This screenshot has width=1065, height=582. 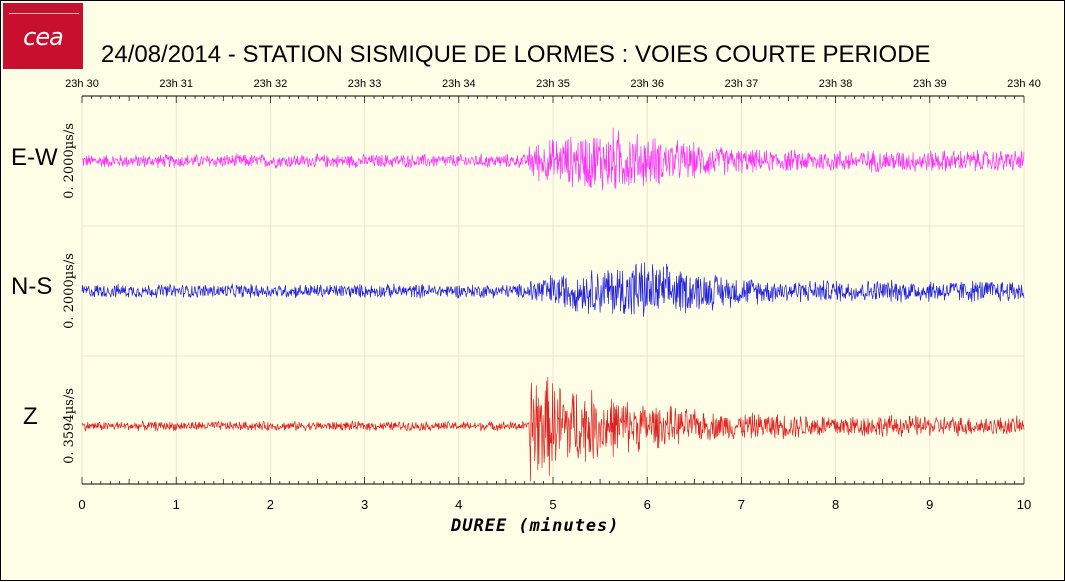 What do you see at coordinates (365, 84) in the screenshot?
I see `top-tick-label: 23h 33` at bounding box center [365, 84].